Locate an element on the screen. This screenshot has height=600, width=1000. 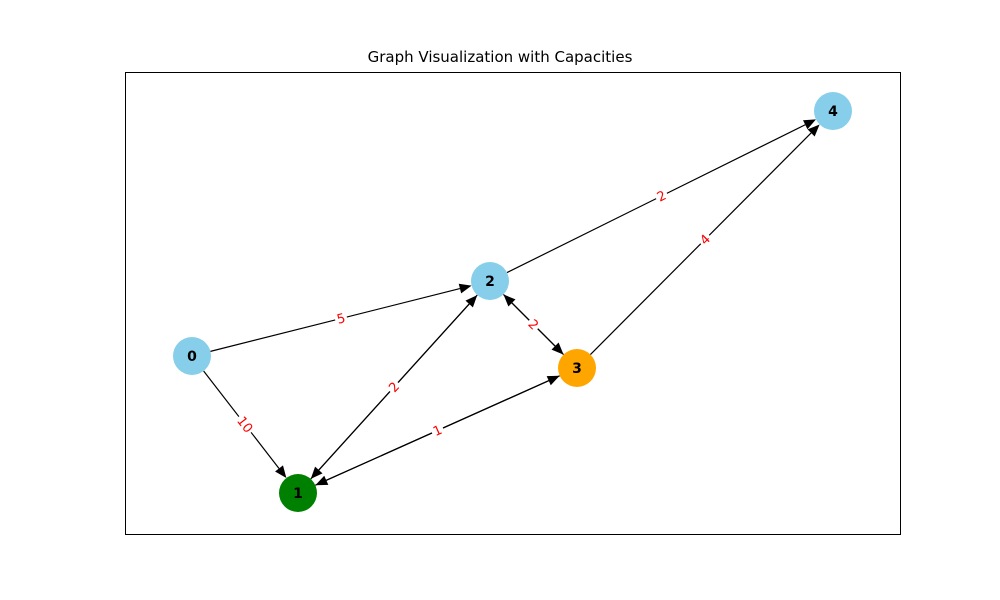
node-3: 3 is located at coordinates (577, 368).